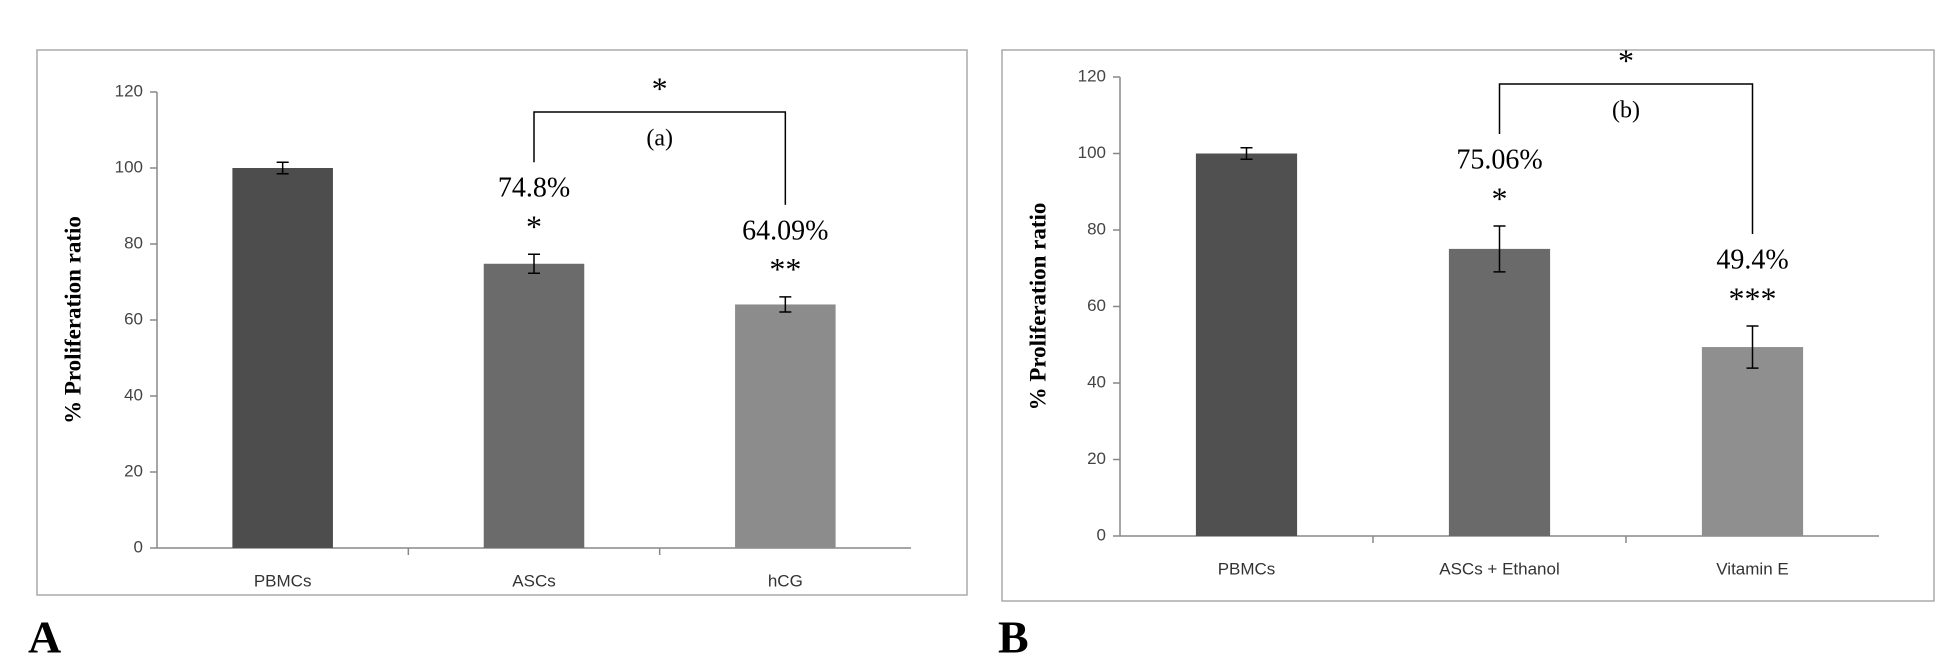 This screenshot has height=671, width=1944. Describe the element at coordinates (1499, 568) in the screenshot. I see `x-tick-label: ASCs + Ethanol` at that location.